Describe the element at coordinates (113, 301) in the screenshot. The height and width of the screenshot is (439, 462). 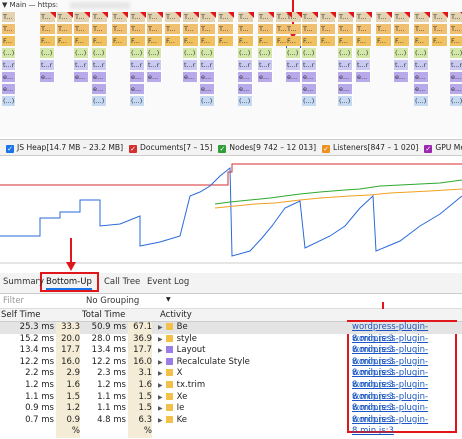
I see `grouping-select: No Grouping` at that location.